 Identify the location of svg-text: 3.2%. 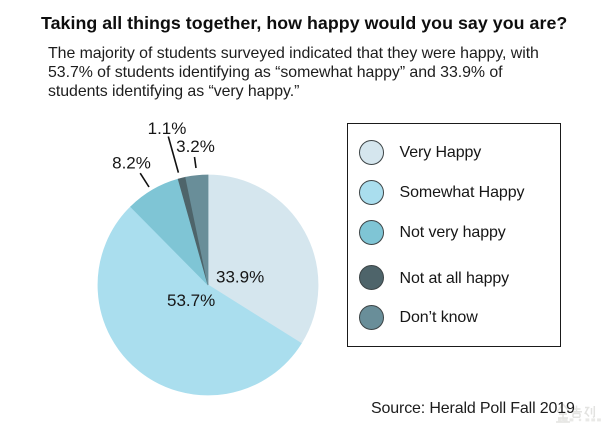
(195, 146).